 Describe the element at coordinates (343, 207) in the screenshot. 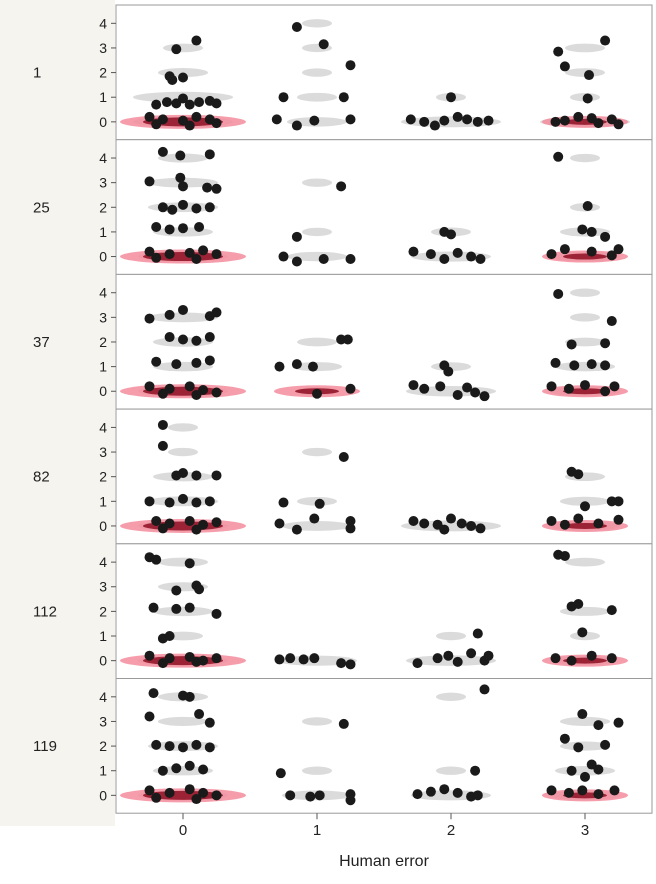

I see `panel-25: 25 0 1 2 3 4` at that location.